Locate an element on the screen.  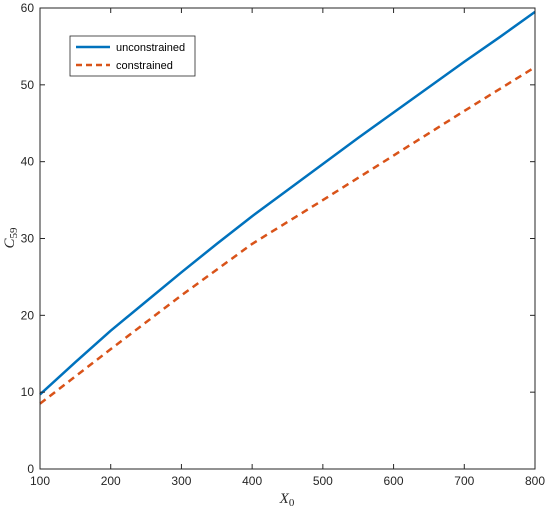
y-axis-label-main: C is located at coordinates (10, 243).